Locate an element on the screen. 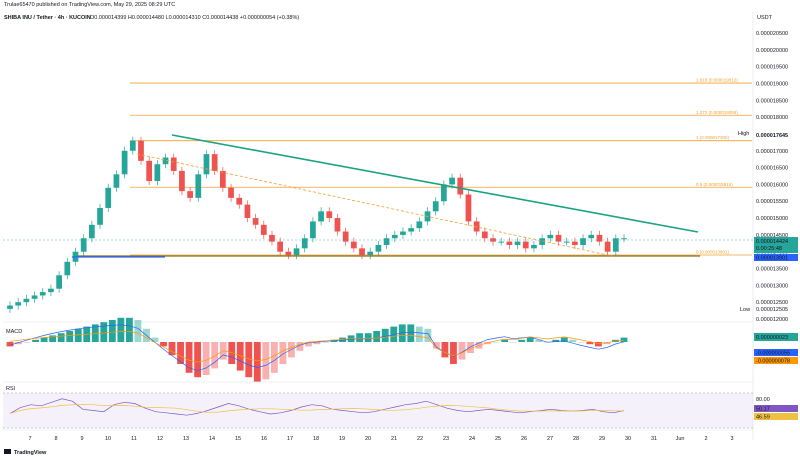 Image resolution: width=800 pixels, height=460 pixels. date-tick-label: 26 is located at coordinates (524, 439).